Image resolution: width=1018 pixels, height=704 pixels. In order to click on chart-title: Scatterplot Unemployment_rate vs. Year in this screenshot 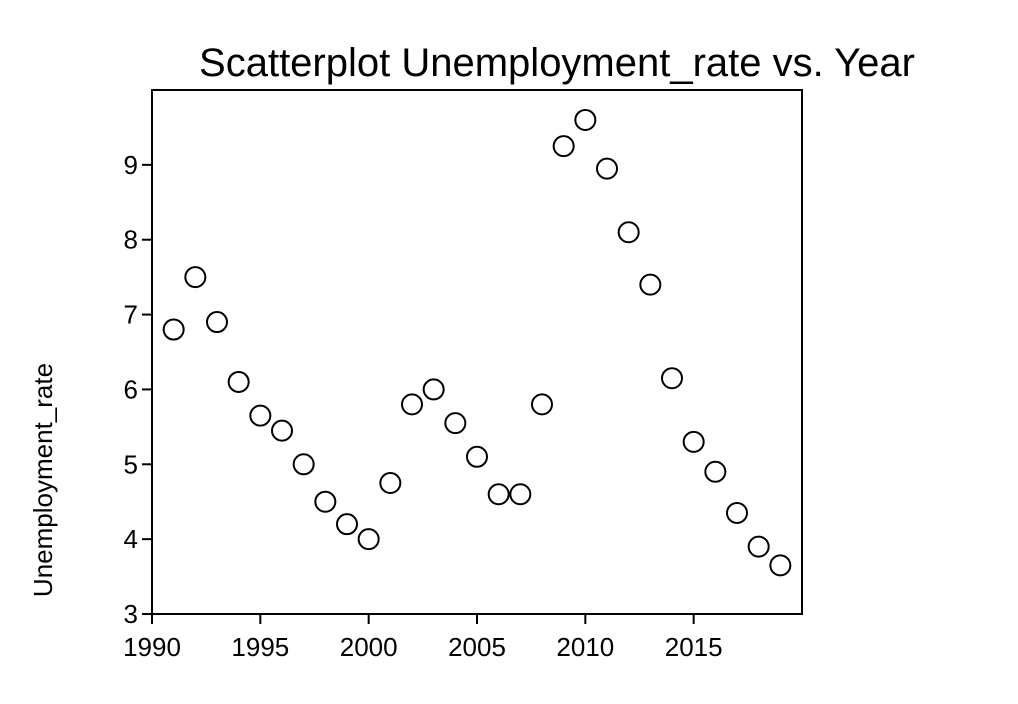, I will do `click(557, 63)`.